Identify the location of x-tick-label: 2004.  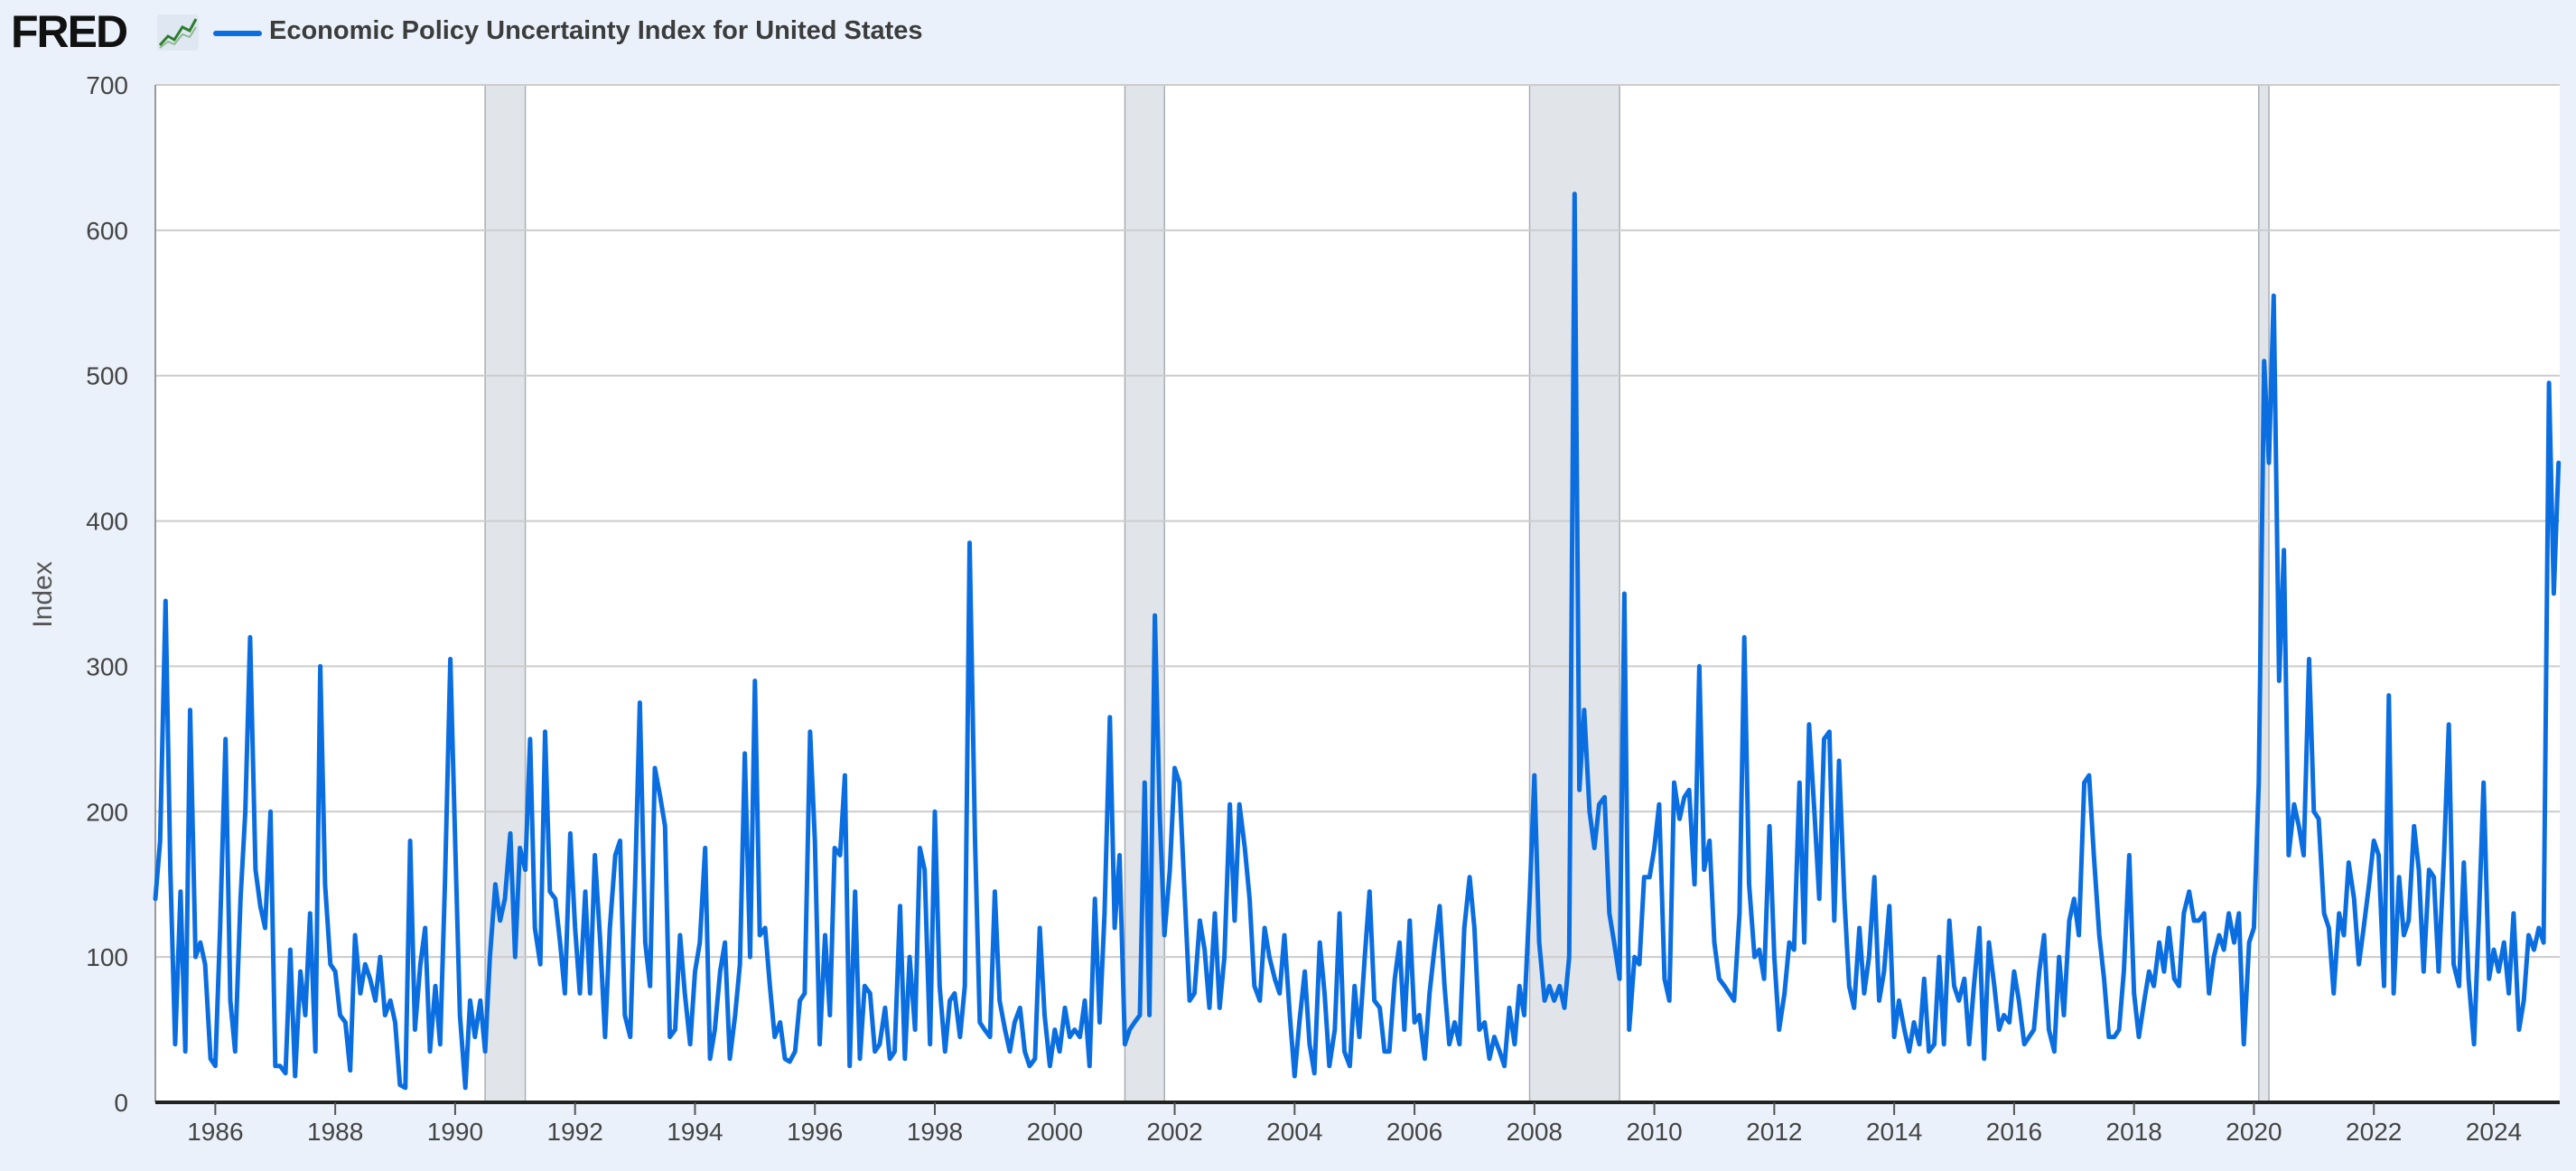
(1294, 1132).